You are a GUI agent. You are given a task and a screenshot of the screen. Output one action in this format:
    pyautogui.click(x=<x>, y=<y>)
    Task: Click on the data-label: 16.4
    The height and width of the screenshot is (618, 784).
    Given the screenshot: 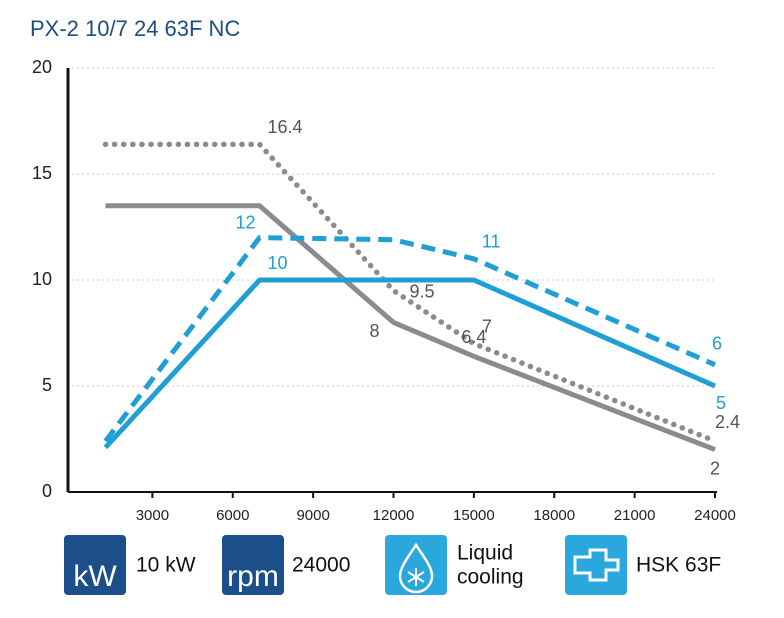 What is the action you would take?
    pyautogui.click(x=285, y=127)
    